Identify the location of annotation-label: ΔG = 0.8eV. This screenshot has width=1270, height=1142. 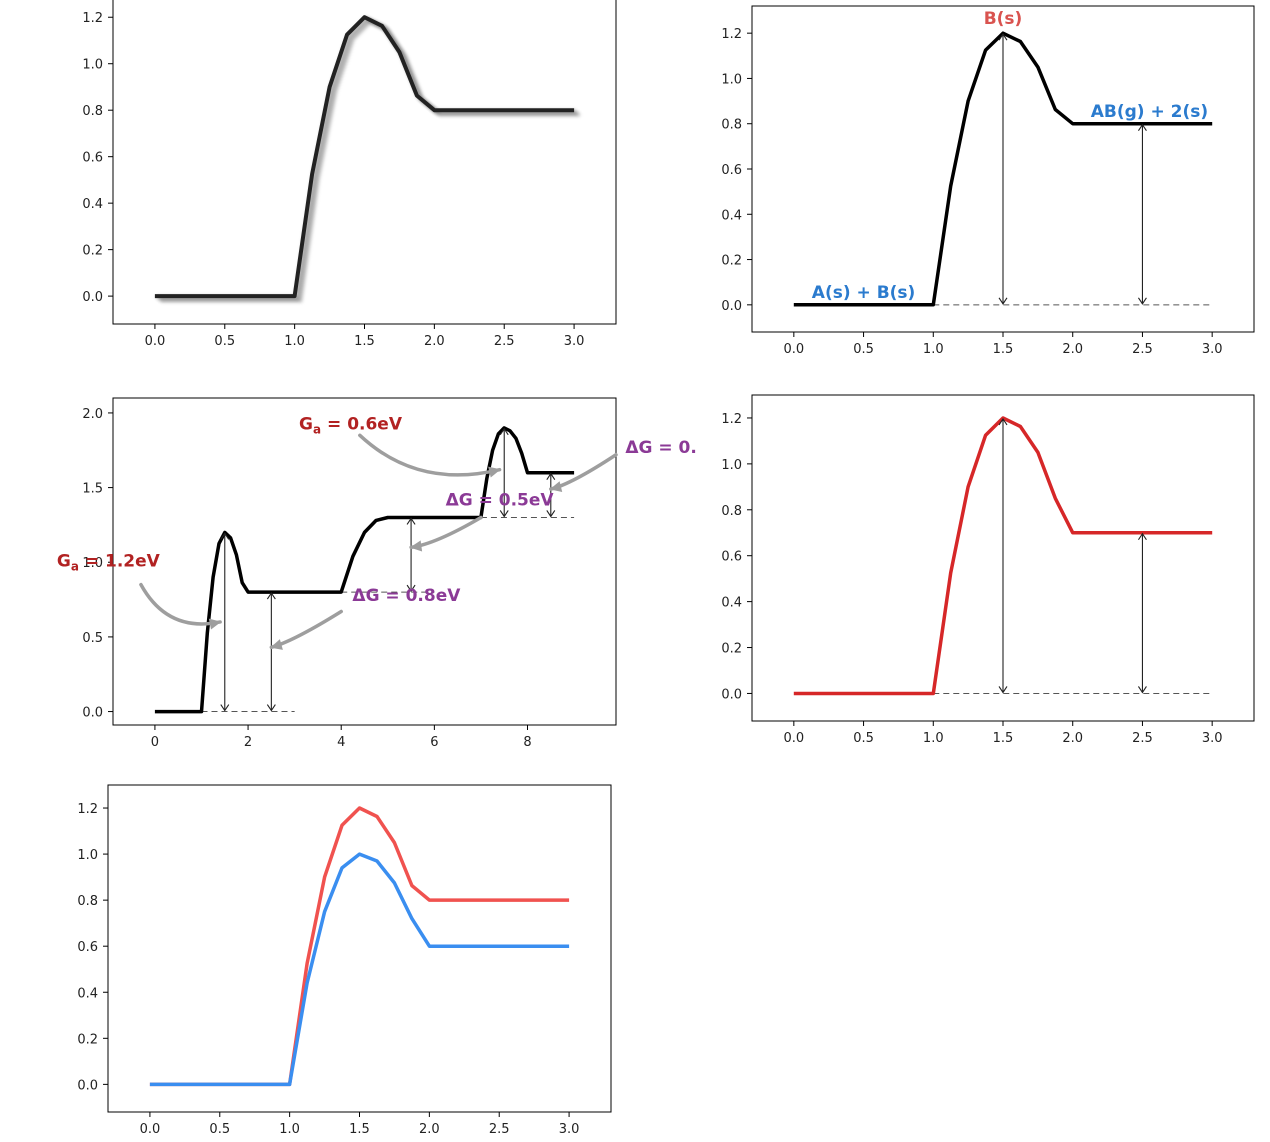
(406, 596).